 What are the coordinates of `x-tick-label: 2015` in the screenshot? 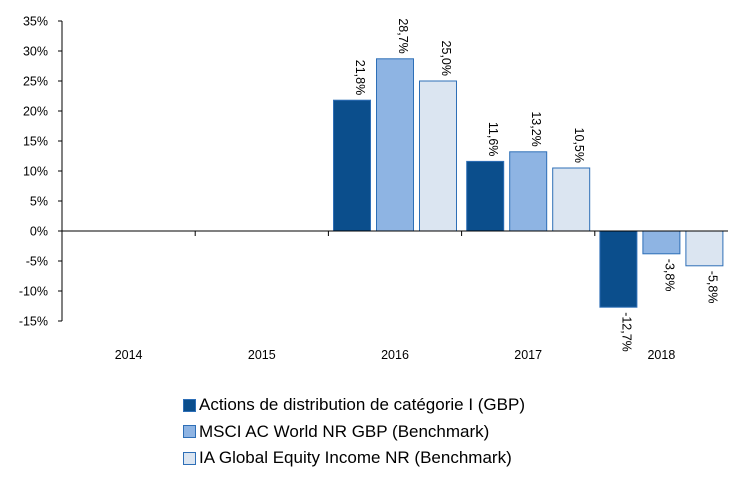 It's located at (262, 355).